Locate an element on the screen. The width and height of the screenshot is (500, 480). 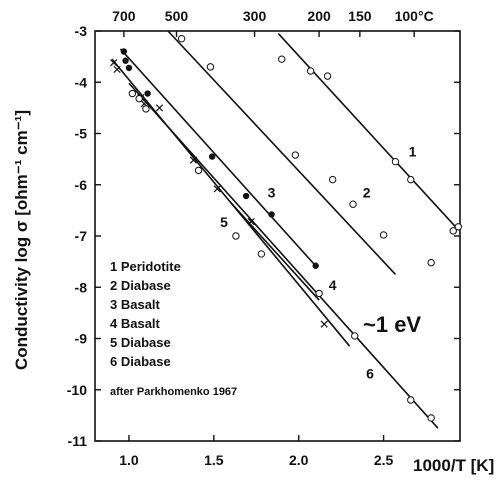
top-axis-label: 100°C is located at coordinates (414, 16).